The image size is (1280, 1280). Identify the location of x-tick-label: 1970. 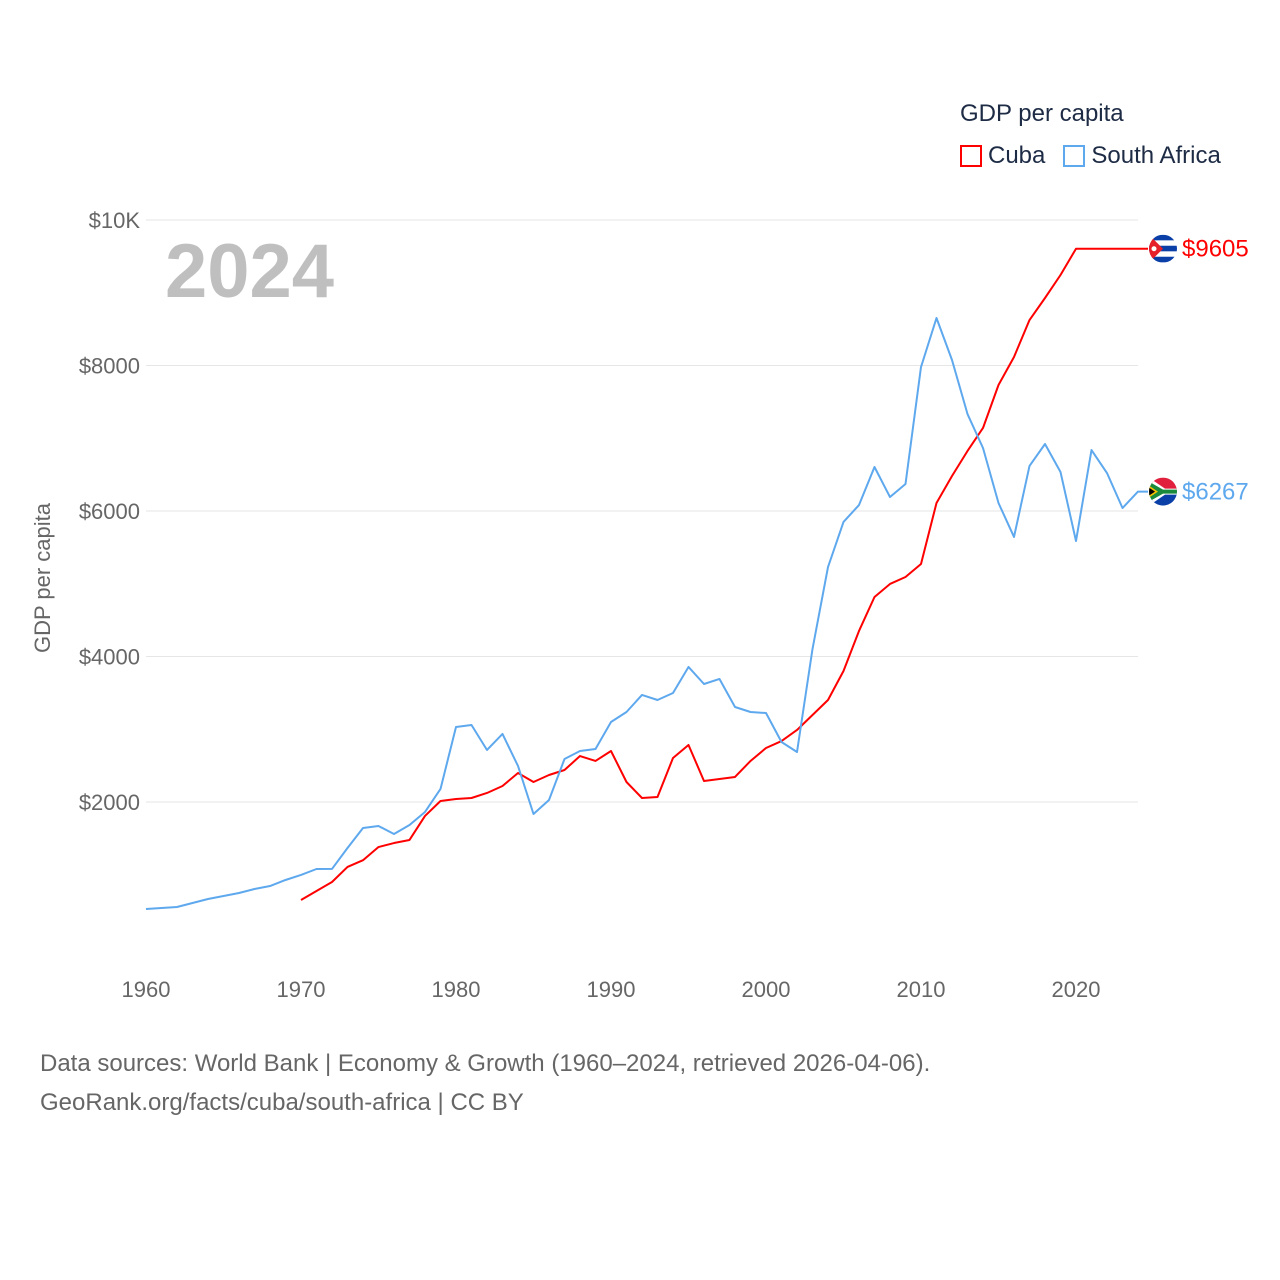
(301, 989).